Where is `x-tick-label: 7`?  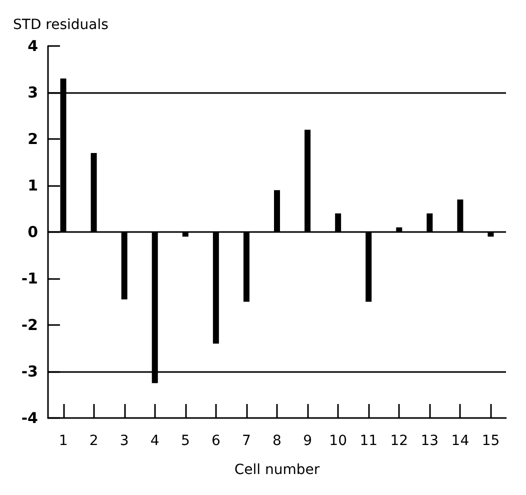 x-tick-label: 7 is located at coordinates (246, 441).